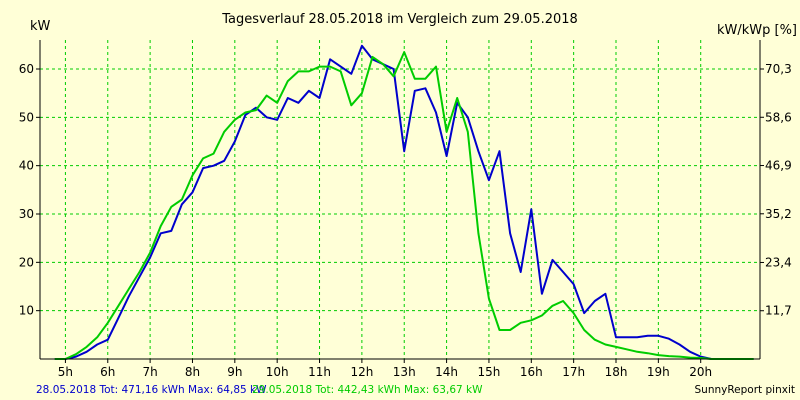  I want to click on x-tick-label: 15h, so click(489, 372).